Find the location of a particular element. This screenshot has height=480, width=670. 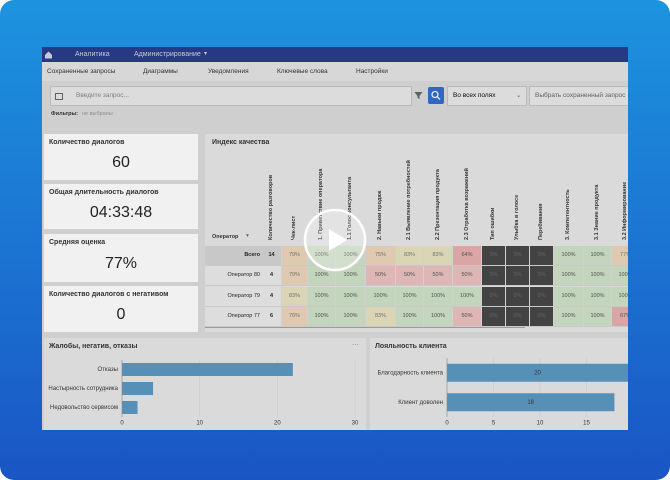

table-cell: 14 is located at coordinates (272, 255).